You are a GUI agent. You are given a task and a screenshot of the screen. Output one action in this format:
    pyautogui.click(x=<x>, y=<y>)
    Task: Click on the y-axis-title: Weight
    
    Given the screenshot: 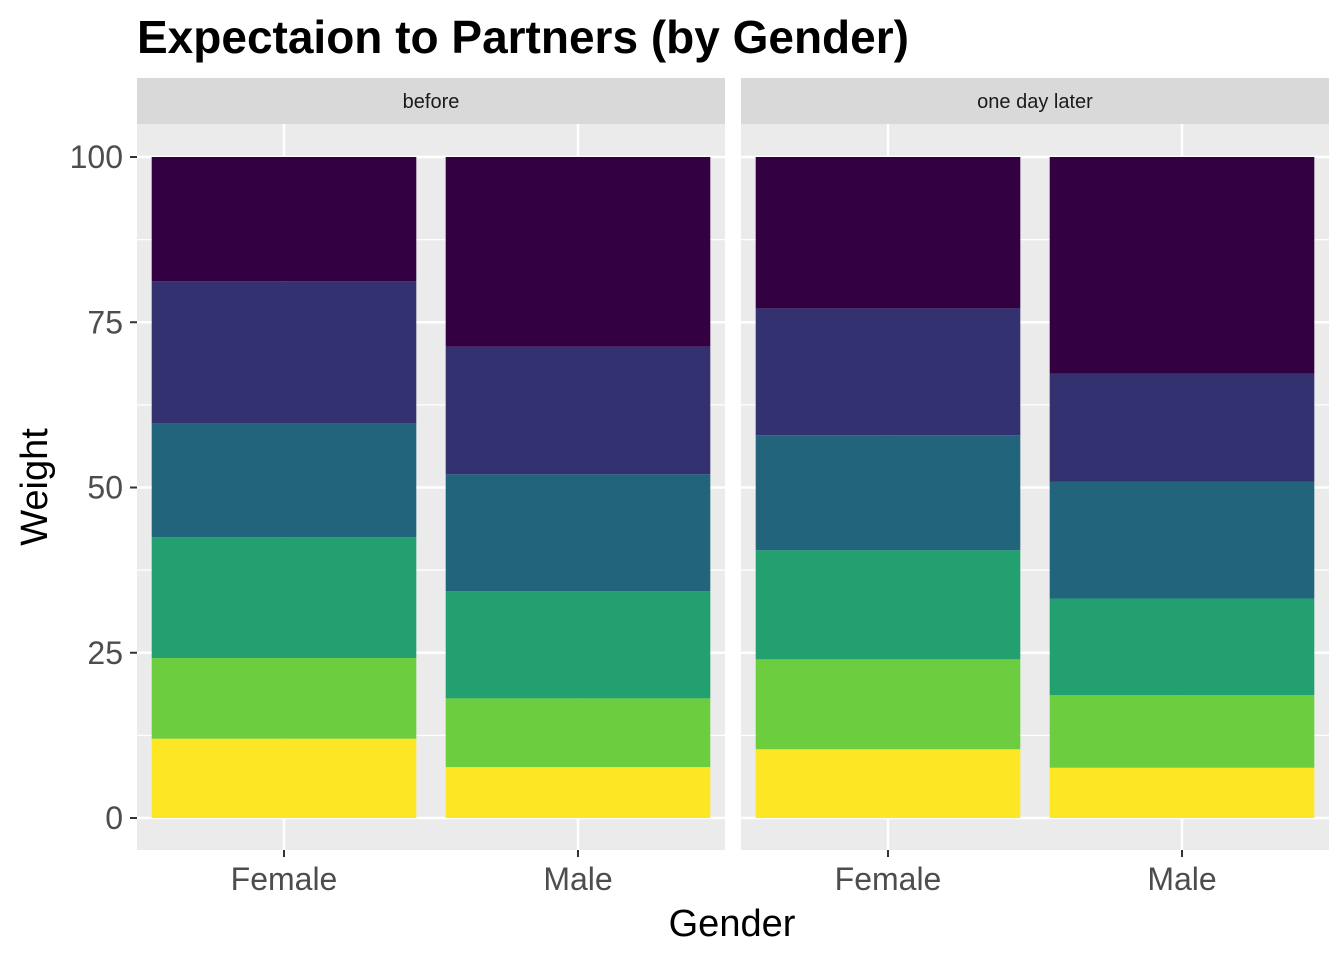 What is the action you would take?
    pyautogui.click(x=35, y=487)
    